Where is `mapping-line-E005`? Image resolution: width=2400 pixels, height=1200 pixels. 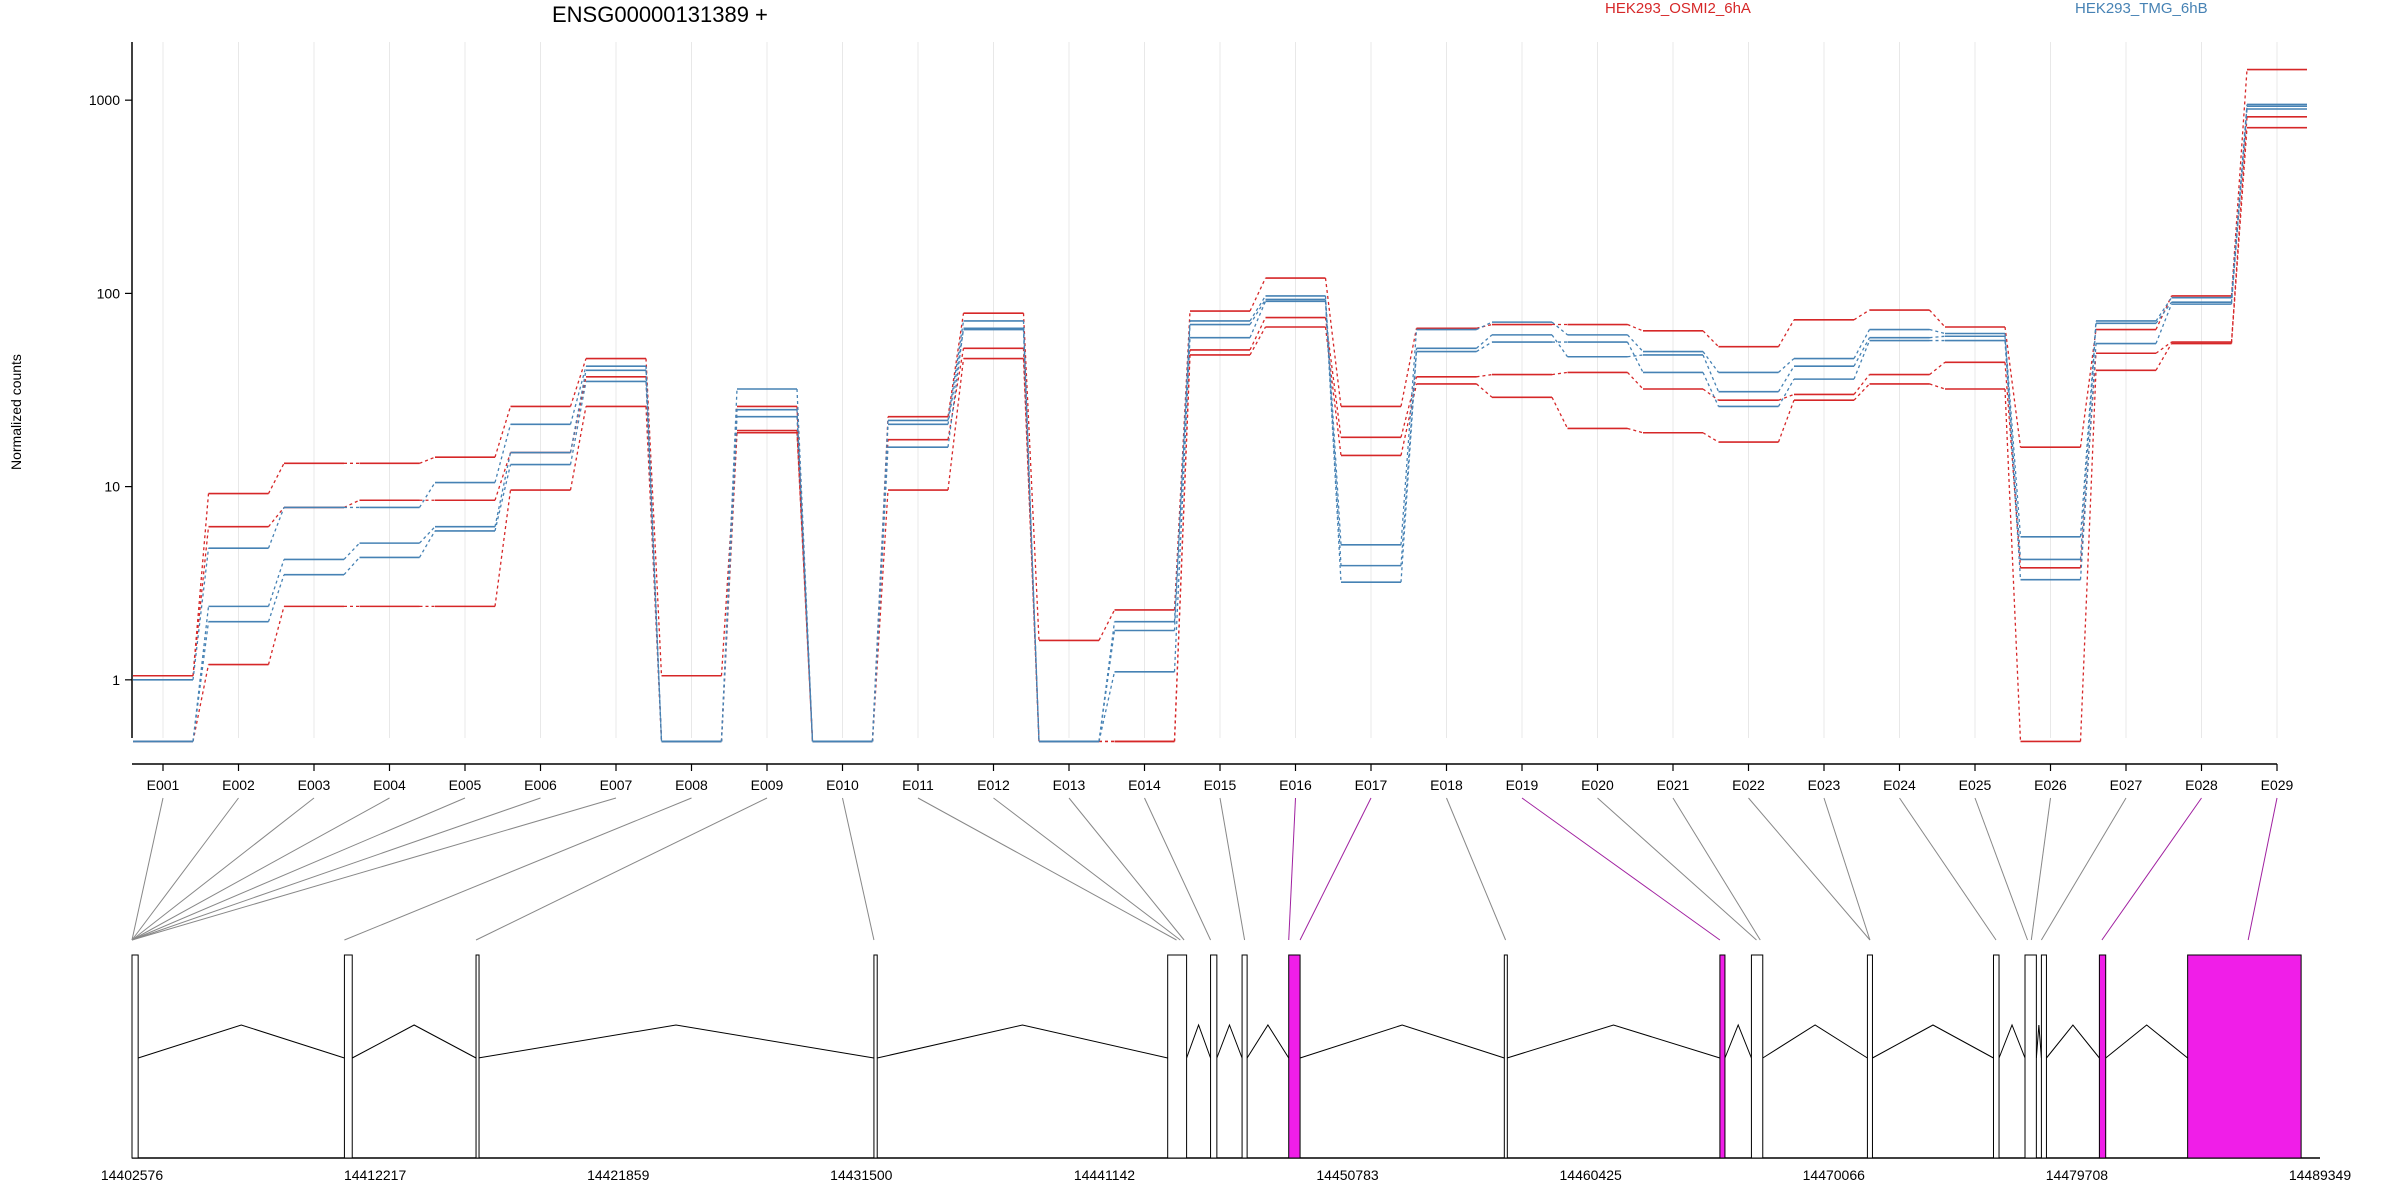 mapping-line-E005 is located at coordinates (298, 869).